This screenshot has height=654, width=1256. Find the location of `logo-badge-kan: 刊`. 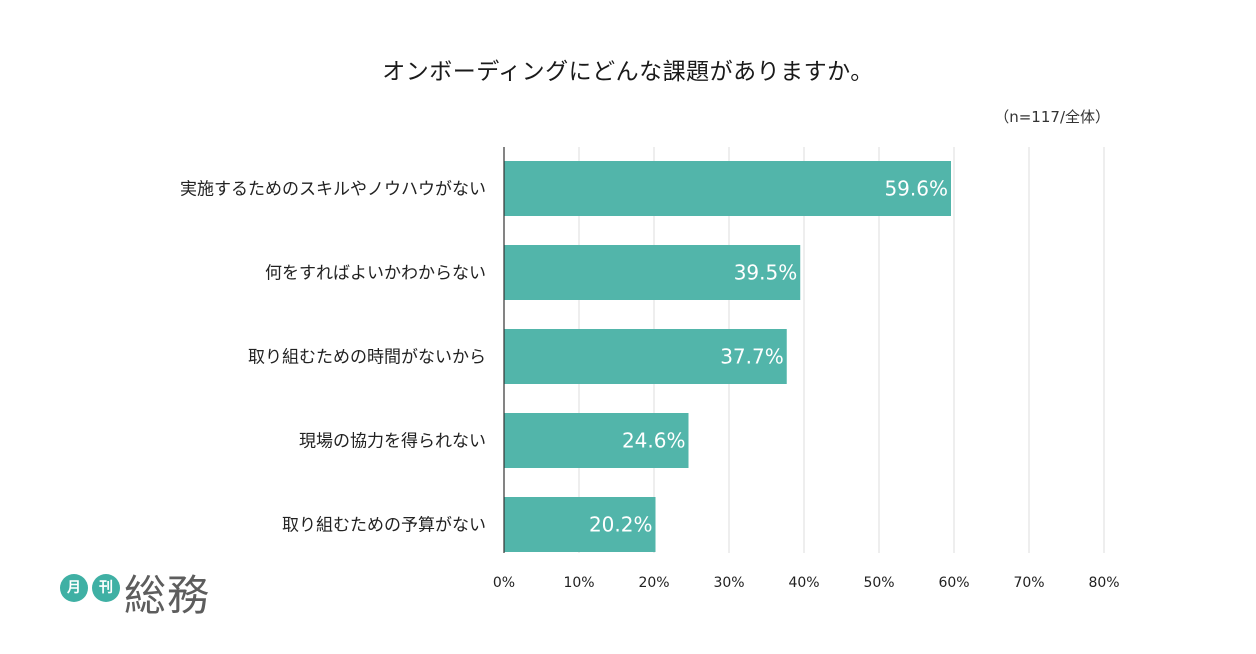

logo-badge-kan: 刊 is located at coordinates (106, 588).